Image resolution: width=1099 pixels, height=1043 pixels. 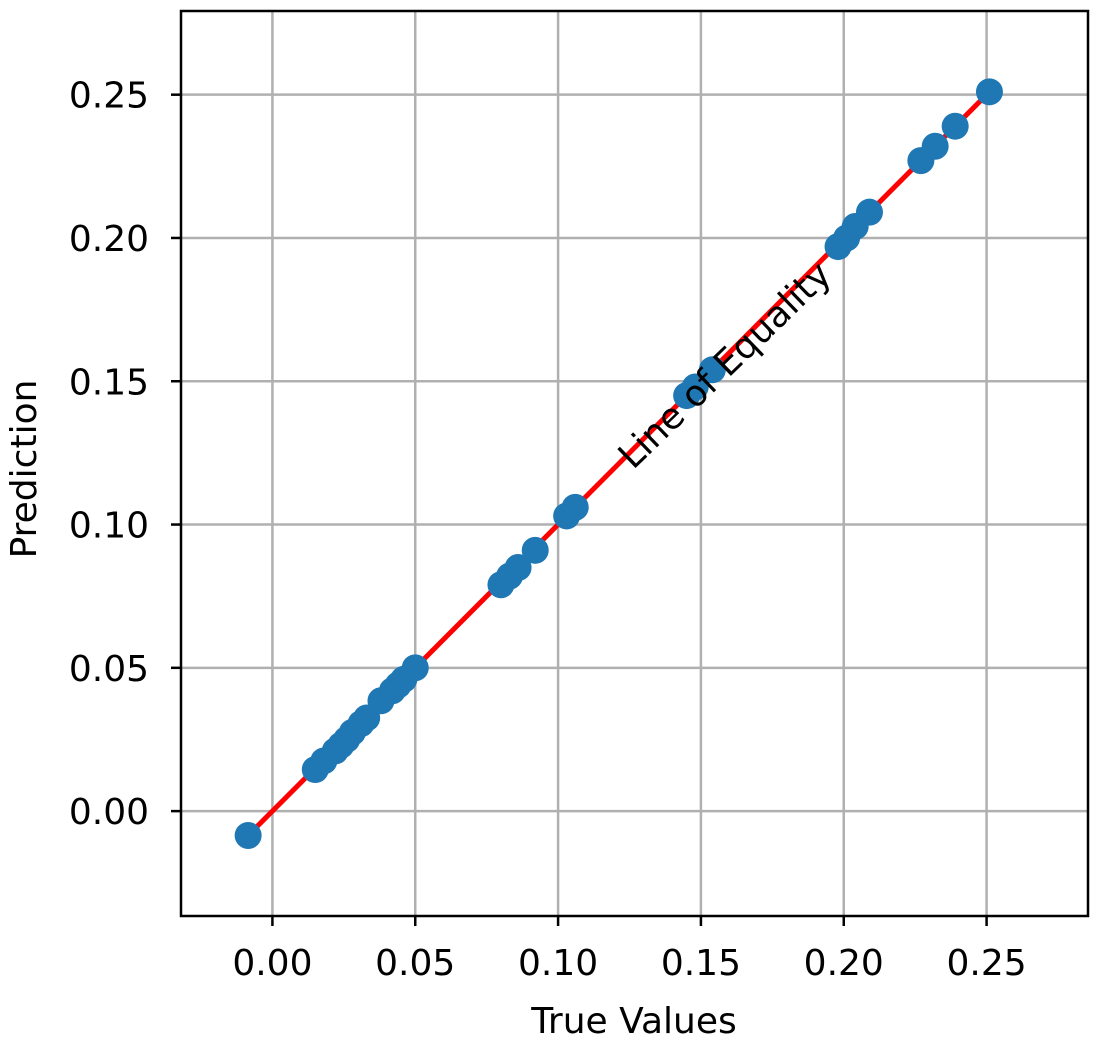 I want to click on x-tick-label: 0.00, so click(x=272, y=963).